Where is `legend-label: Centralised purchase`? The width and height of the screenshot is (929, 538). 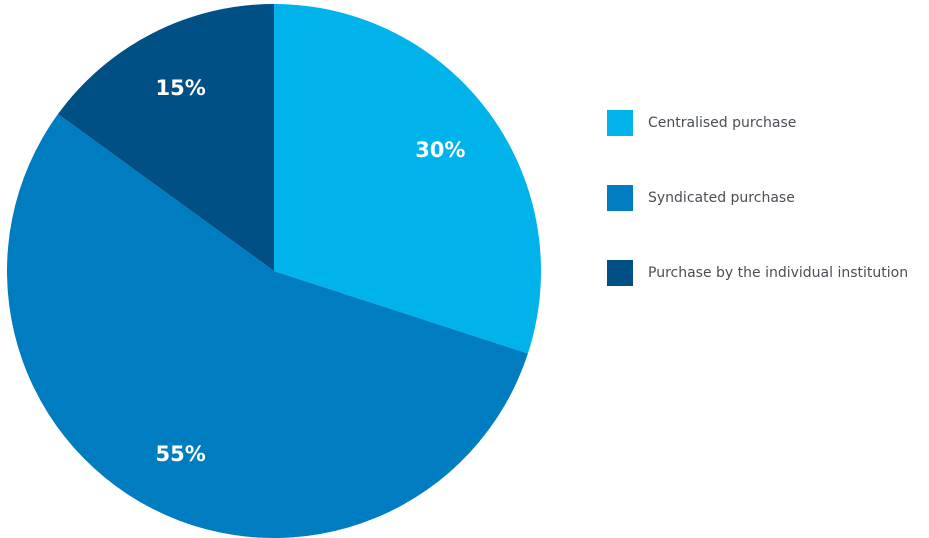
legend-label: Centralised purchase is located at coordinates (722, 123).